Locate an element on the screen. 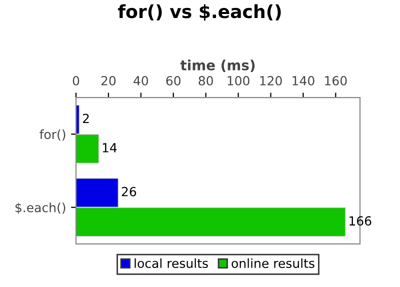 The height and width of the screenshot is (287, 400). data-label: 2 is located at coordinates (85, 118).